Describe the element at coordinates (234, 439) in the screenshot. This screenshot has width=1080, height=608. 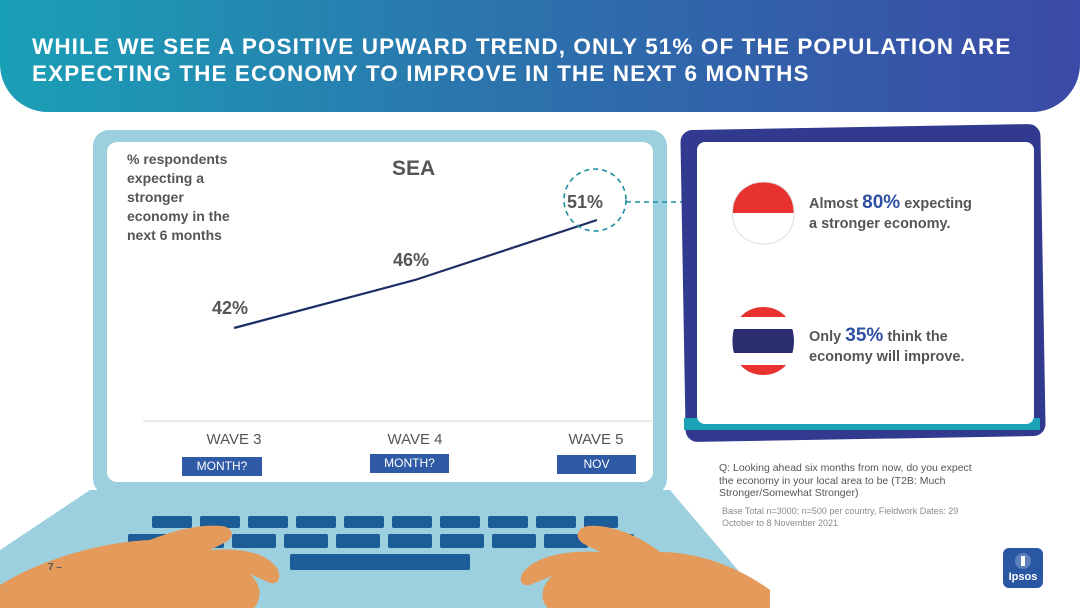
I see `x-tick-wave-3: WAVE 3` at that location.